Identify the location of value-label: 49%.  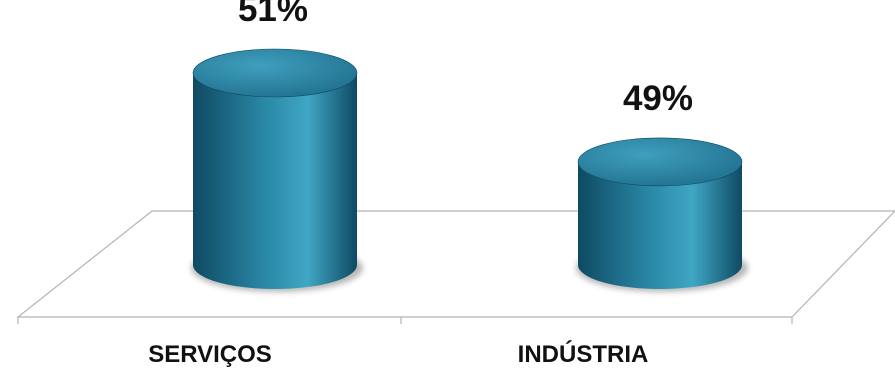
(658, 98).